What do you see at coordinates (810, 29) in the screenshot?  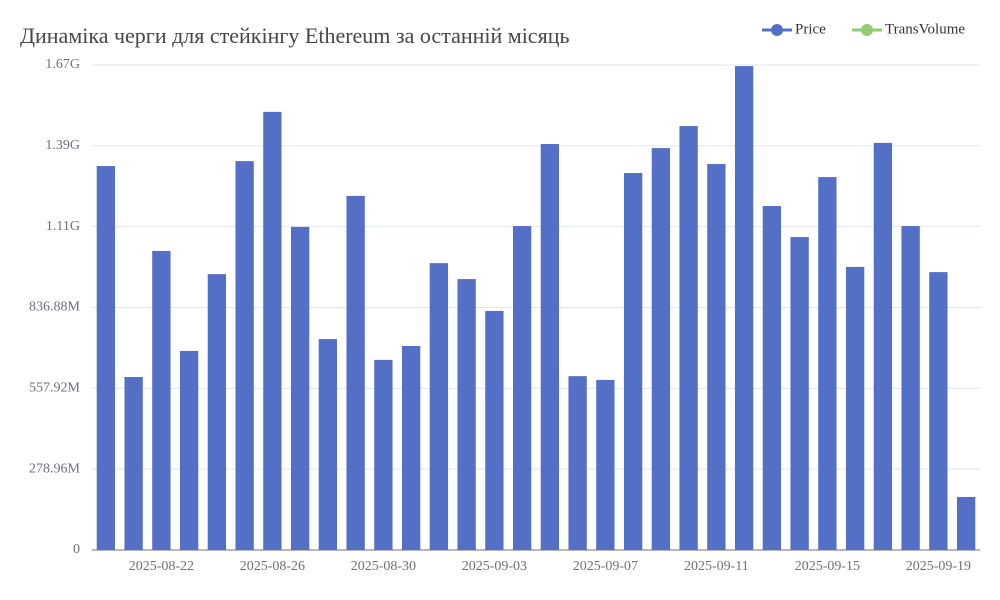 I see `legend-label: Price` at bounding box center [810, 29].